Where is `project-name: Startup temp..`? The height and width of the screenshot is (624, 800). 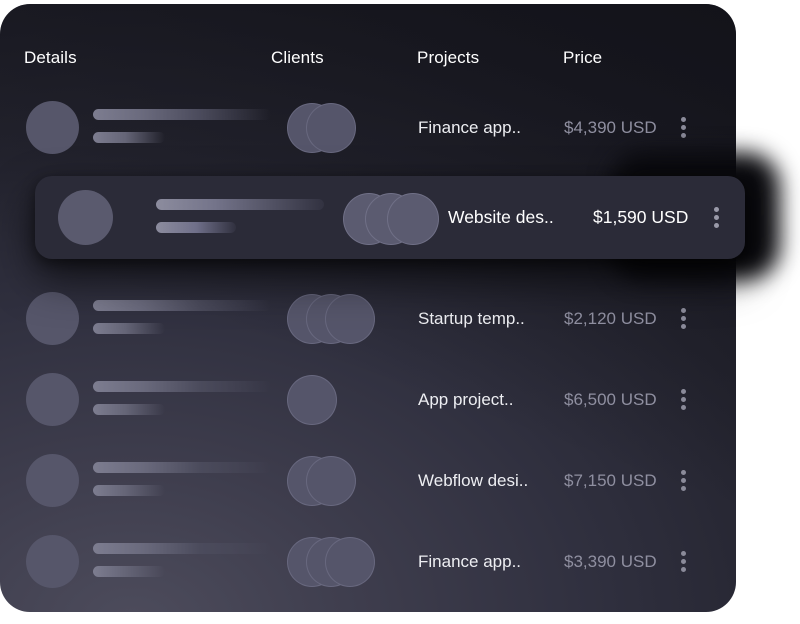
project-name: Startup temp.. is located at coordinates (471, 318).